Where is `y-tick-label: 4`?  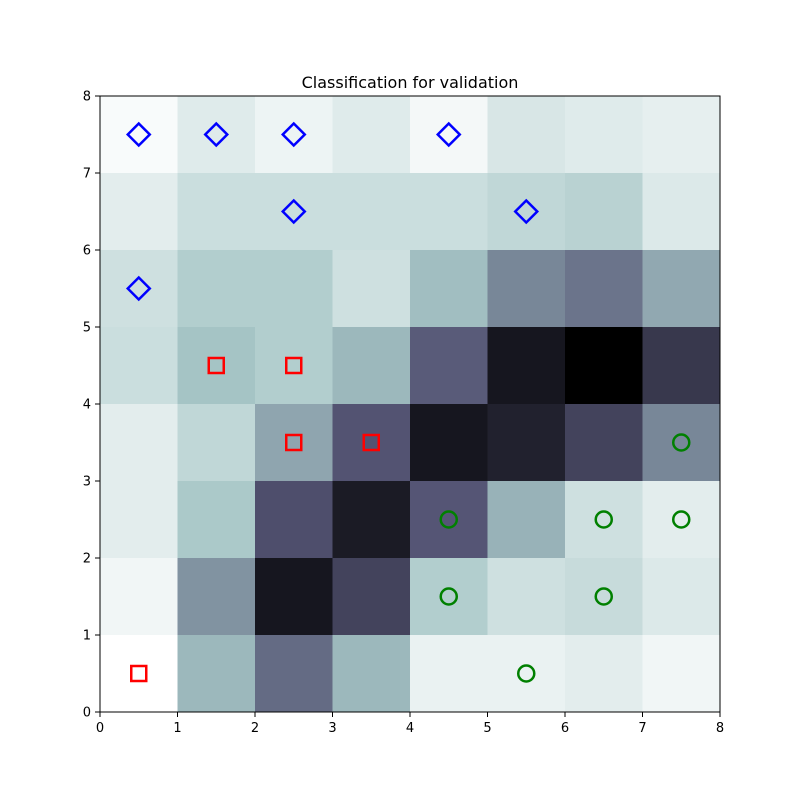
y-tick-label: 4 is located at coordinates (87, 405).